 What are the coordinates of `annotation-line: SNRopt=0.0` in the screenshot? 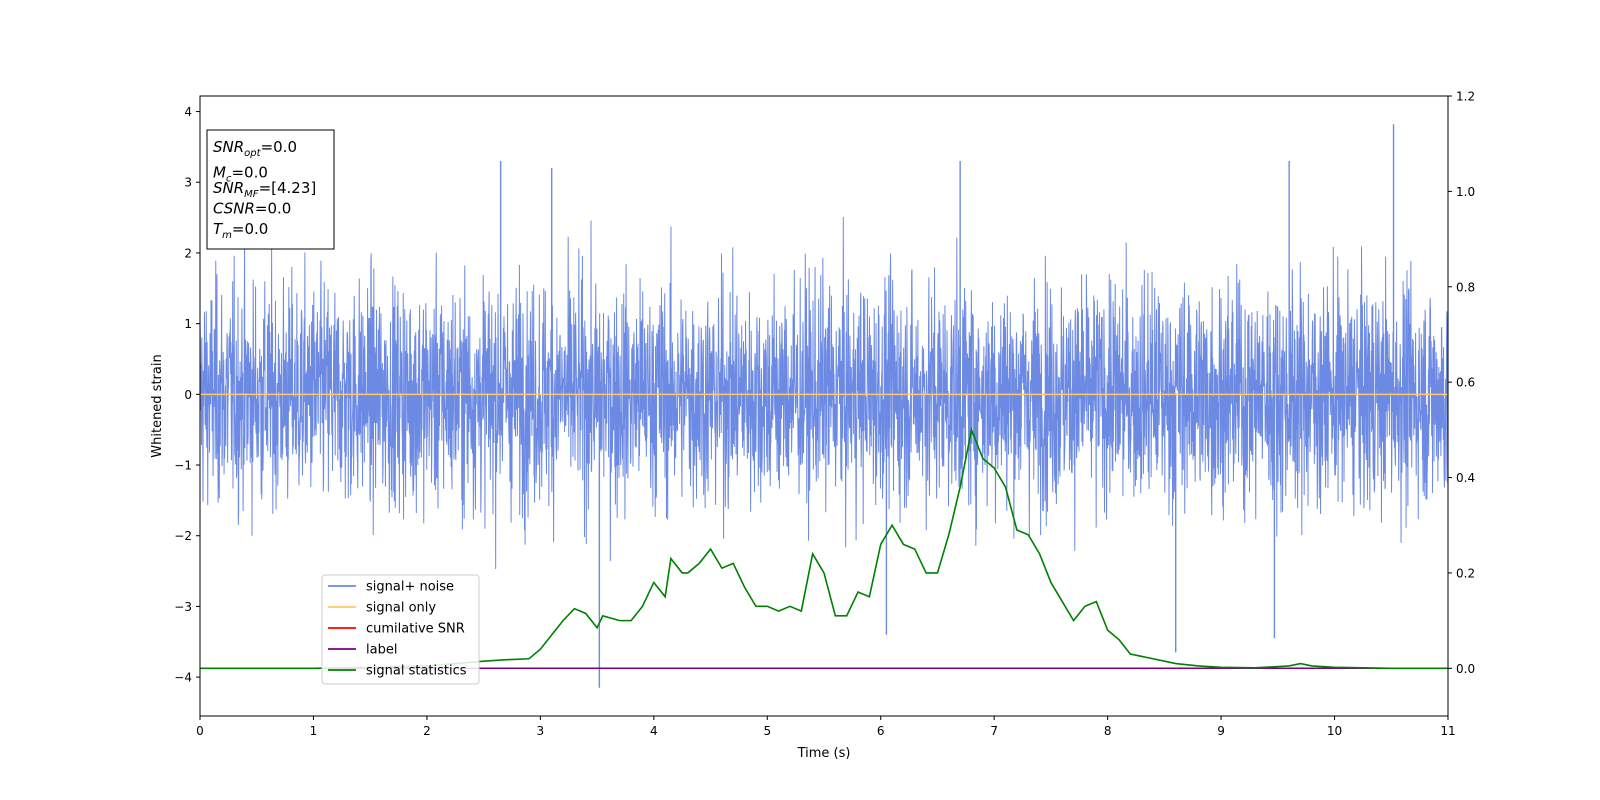 It's located at (255, 148).